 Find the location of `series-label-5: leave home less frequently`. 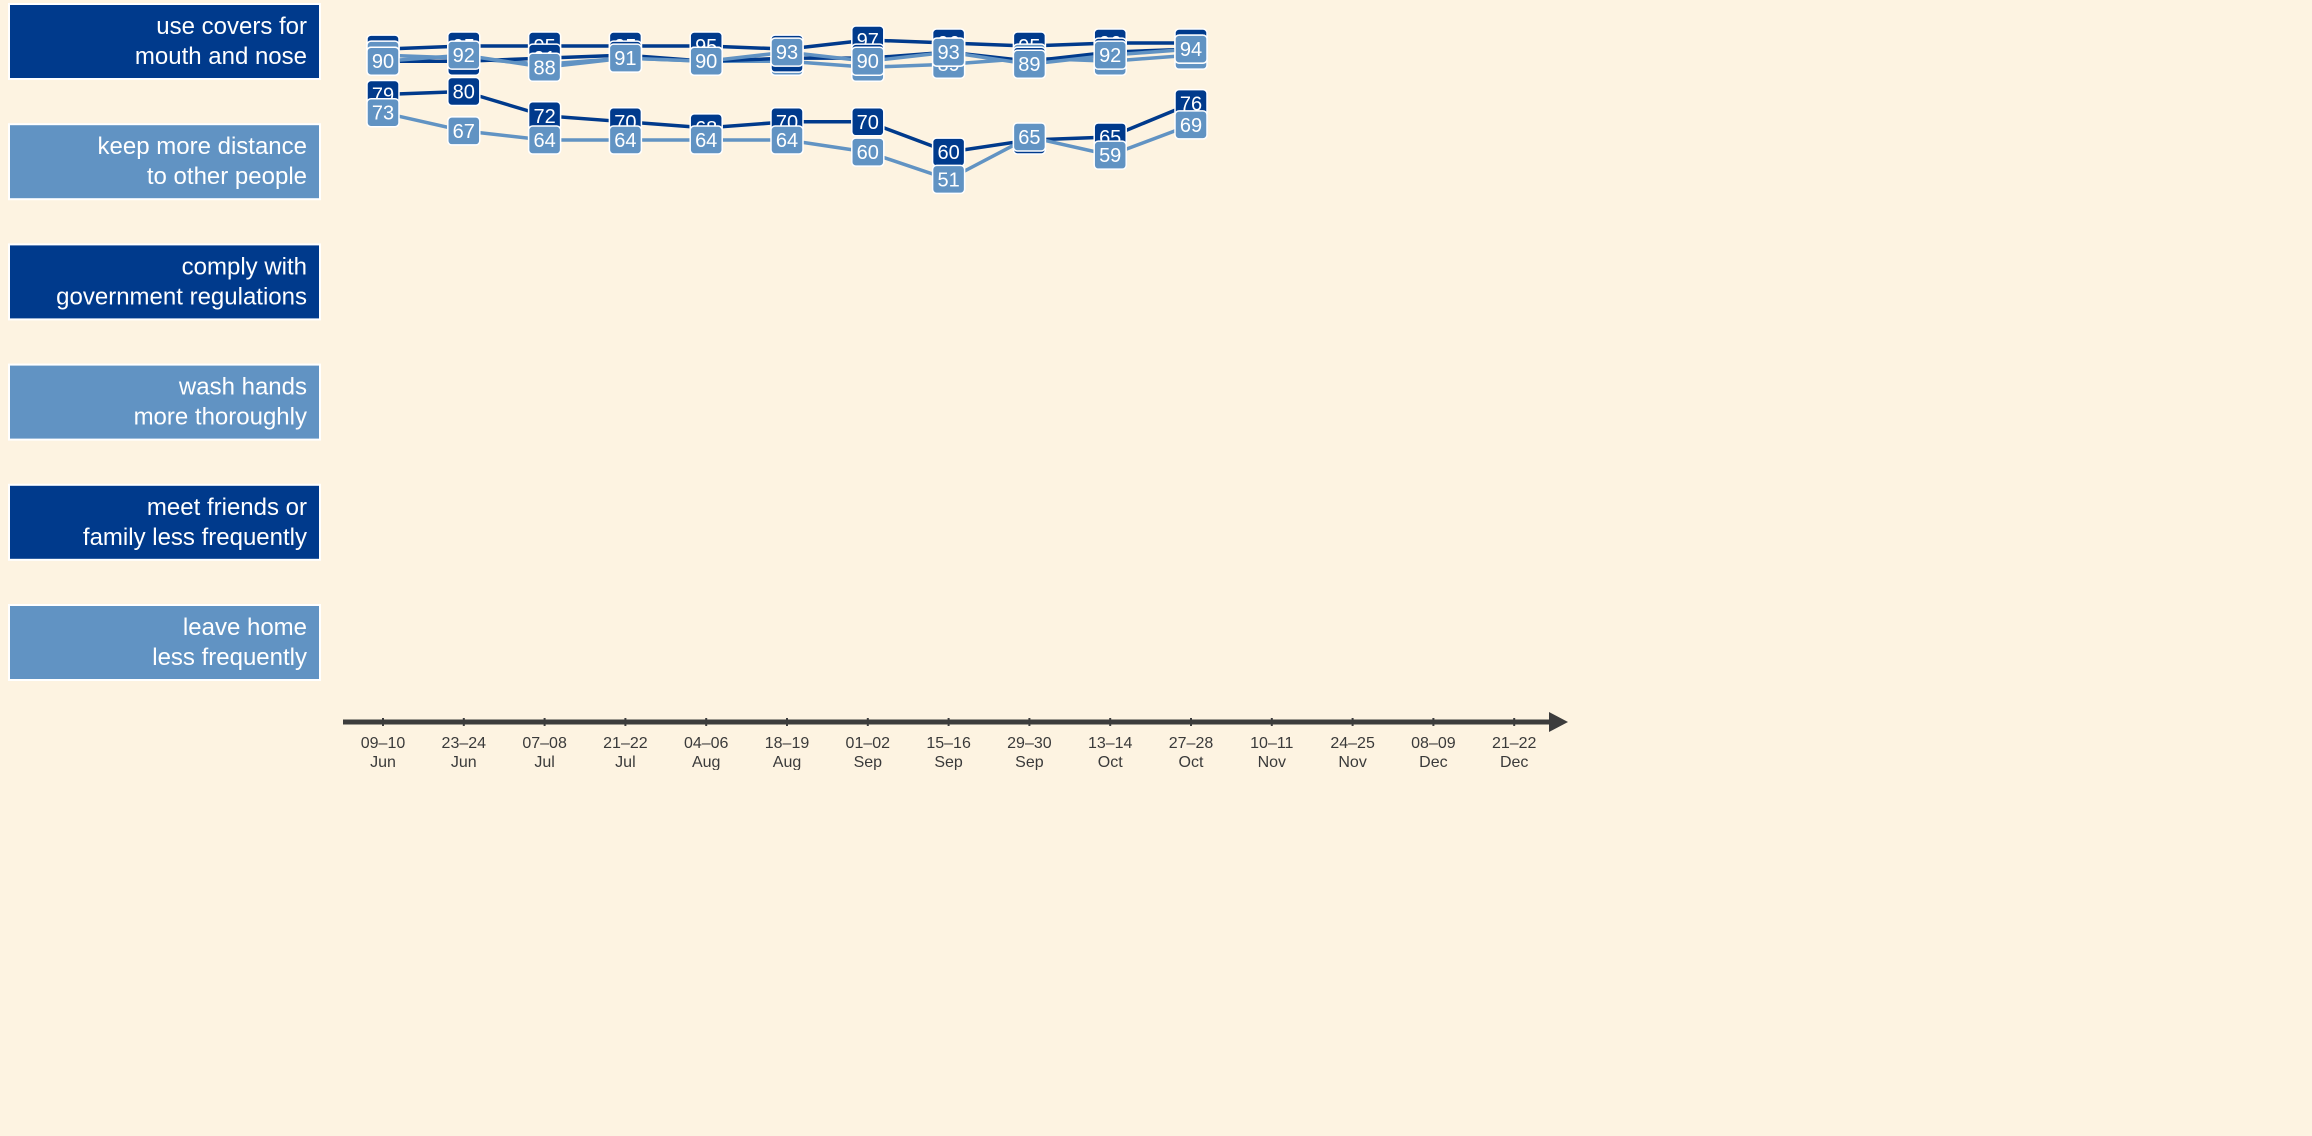

series-label-5: leave home less frequently is located at coordinates (164, 642).